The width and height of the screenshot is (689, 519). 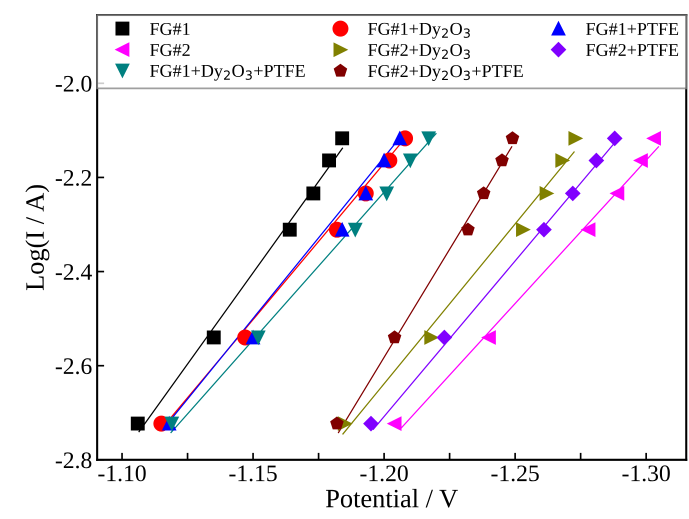 What do you see at coordinates (419, 30) in the screenshot?
I see `legend-label: FG#1+Dy$_{2}$O$_{3}$` at bounding box center [419, 30].